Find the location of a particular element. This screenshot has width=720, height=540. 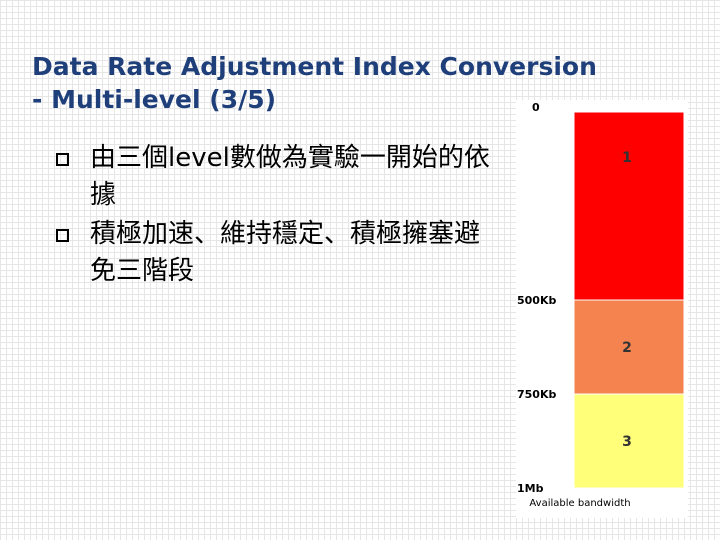

scale-label: 500Kb is located at coordinates (536, 300).